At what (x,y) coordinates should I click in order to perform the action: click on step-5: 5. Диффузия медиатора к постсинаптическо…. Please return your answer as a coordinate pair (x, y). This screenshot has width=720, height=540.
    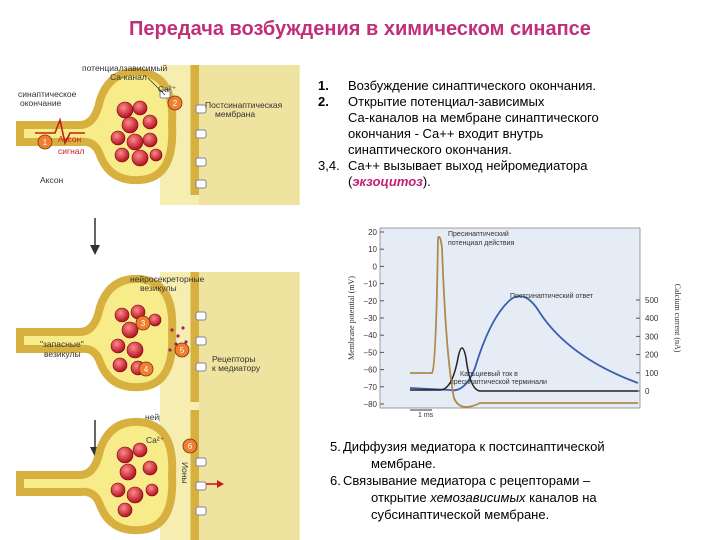
    Looking at the image, I should click on (520, 455).